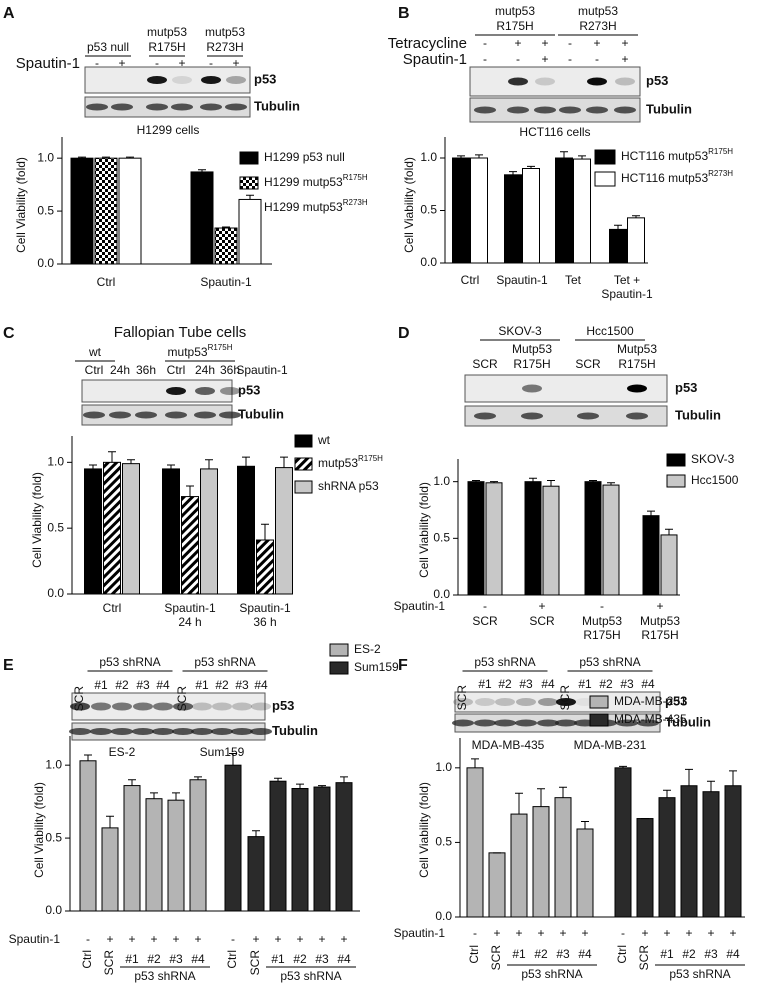  What do you see at coordinates (698, 414) in the screenshot?
I see `blot-row-label: Tubulin` at bounding box center [698, 414].